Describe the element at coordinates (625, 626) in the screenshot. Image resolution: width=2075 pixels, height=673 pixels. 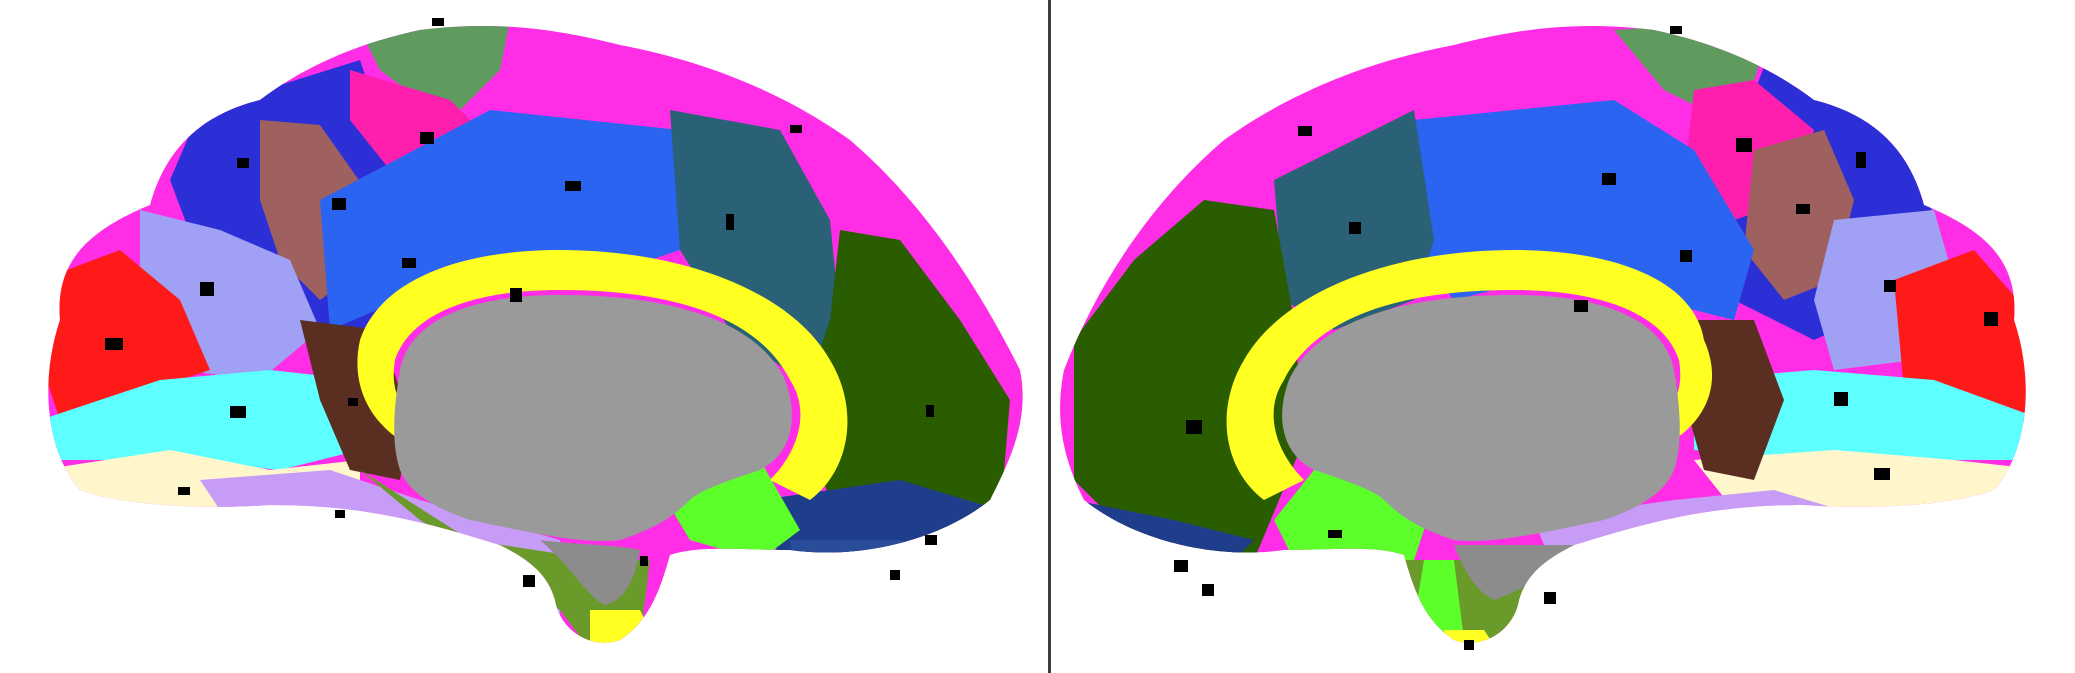
I see `parcel-yellow-temporal-tip` at that location.